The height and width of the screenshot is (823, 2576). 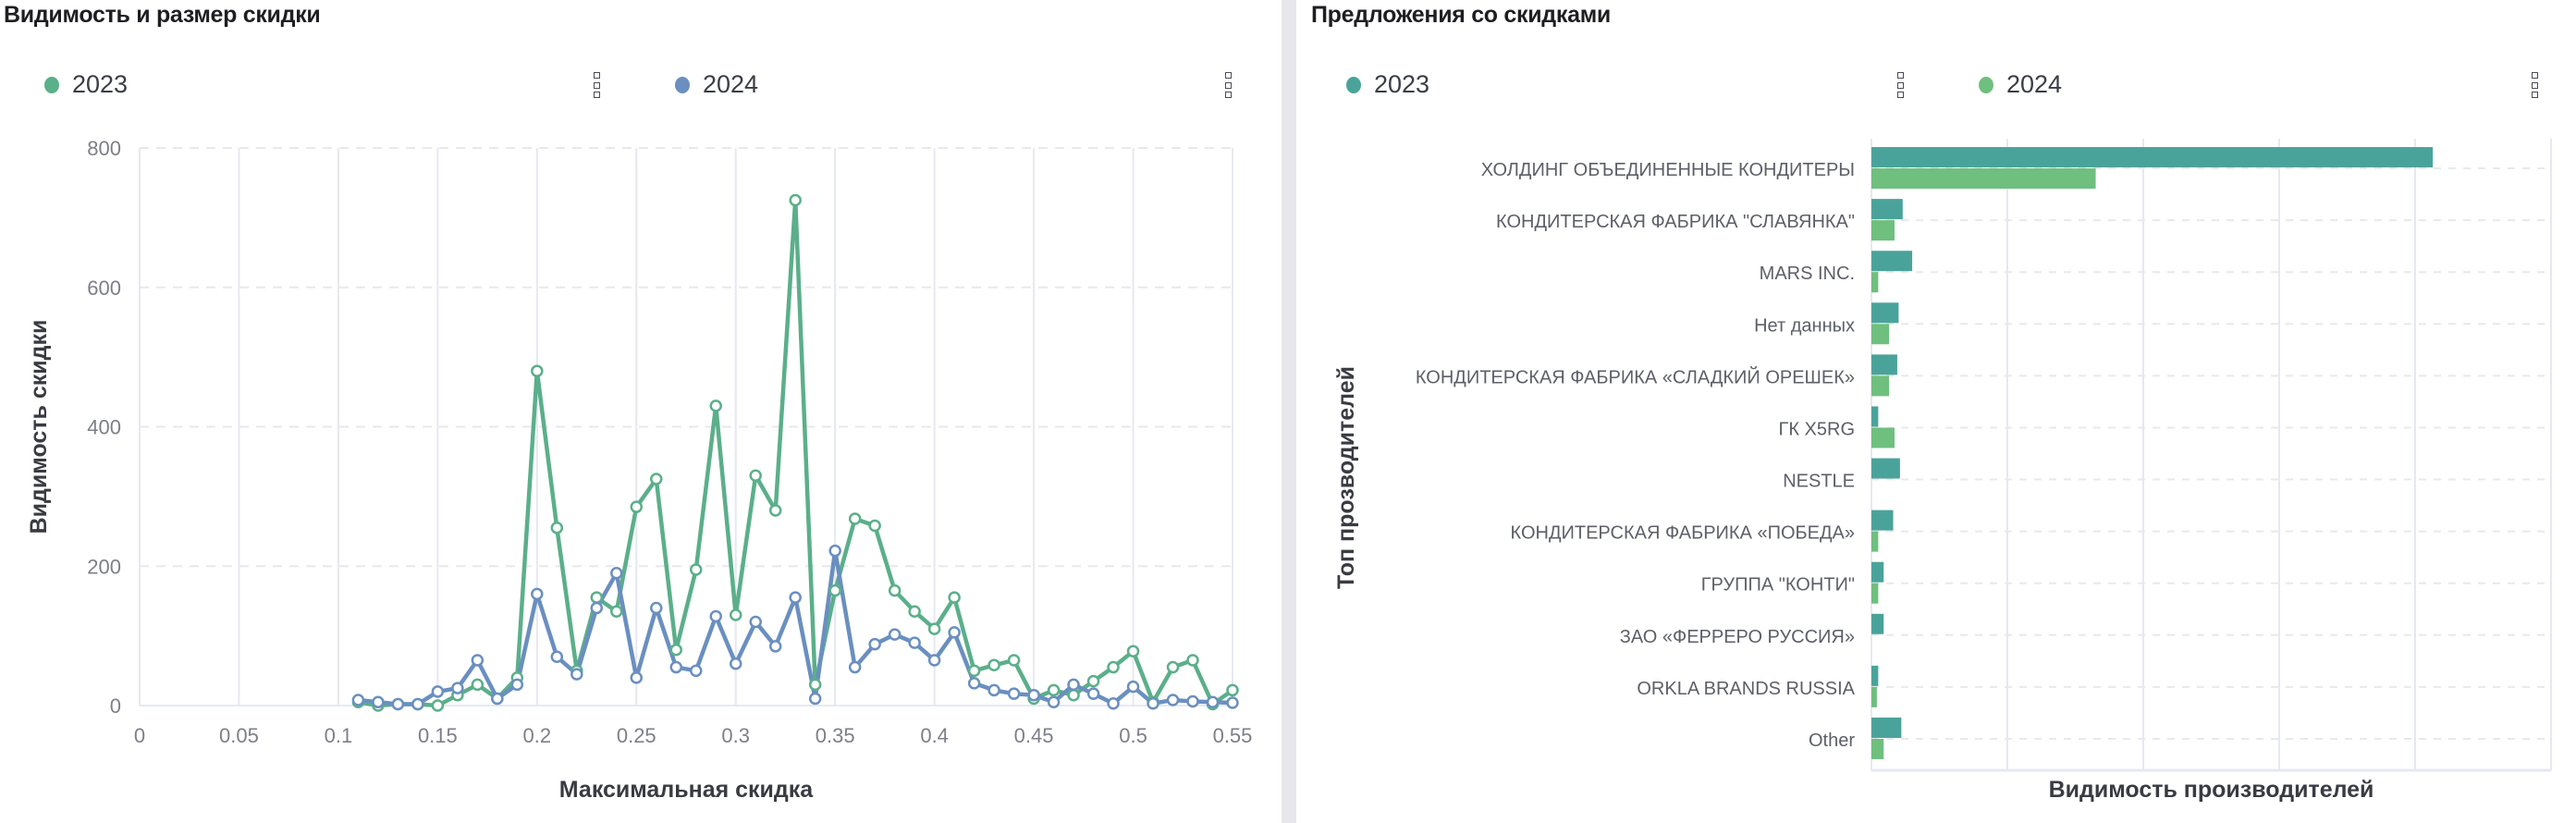 What do you see at coordinates (1289, 411) in the screenshot?
I see `panel-divider` at bounding box center [1289, 411].